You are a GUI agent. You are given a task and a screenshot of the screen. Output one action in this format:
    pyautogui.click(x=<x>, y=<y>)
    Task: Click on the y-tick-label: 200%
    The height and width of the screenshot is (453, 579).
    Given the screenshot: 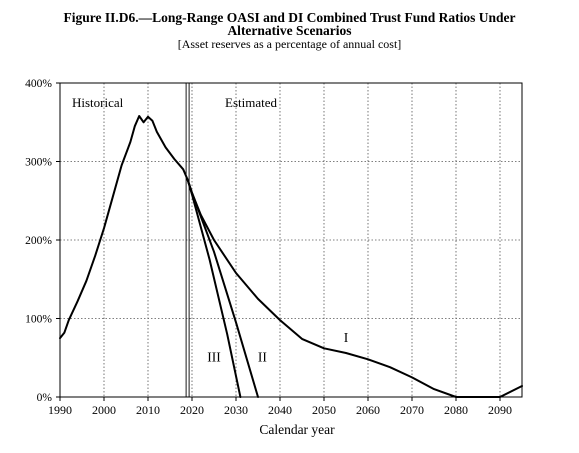 What is the action you would take?
    pyautogui.click(x=38, y=241)
    